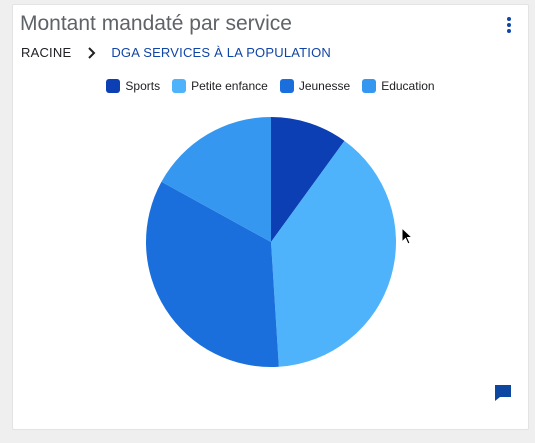  Describe the element at coordinates (92, 52) in the screenshot. I see `chevron-right-icon` at that location.